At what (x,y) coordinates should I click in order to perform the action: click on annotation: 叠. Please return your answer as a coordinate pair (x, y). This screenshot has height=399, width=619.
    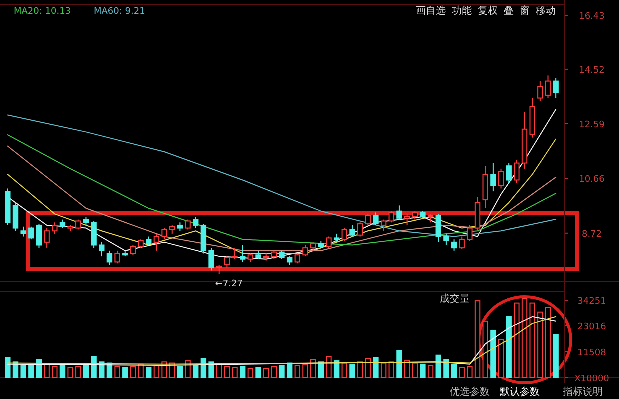
    Looking at the image, I should click on (509, 11).